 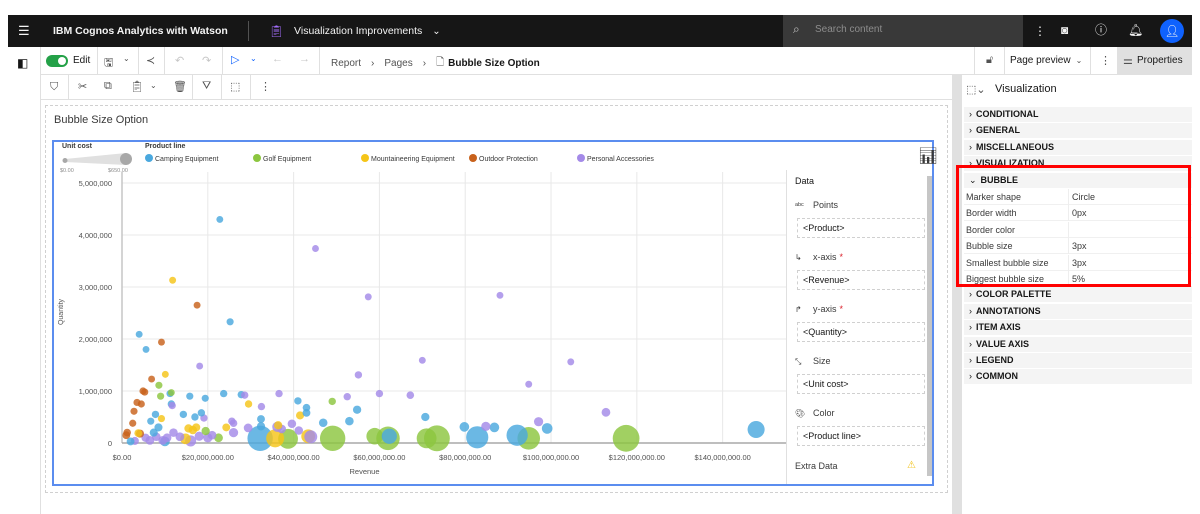 What do you see at coordinates (265, 87) in the screenshot?
I see `overflow-menu-icon: ⋮` at bounding box center [265, 87].